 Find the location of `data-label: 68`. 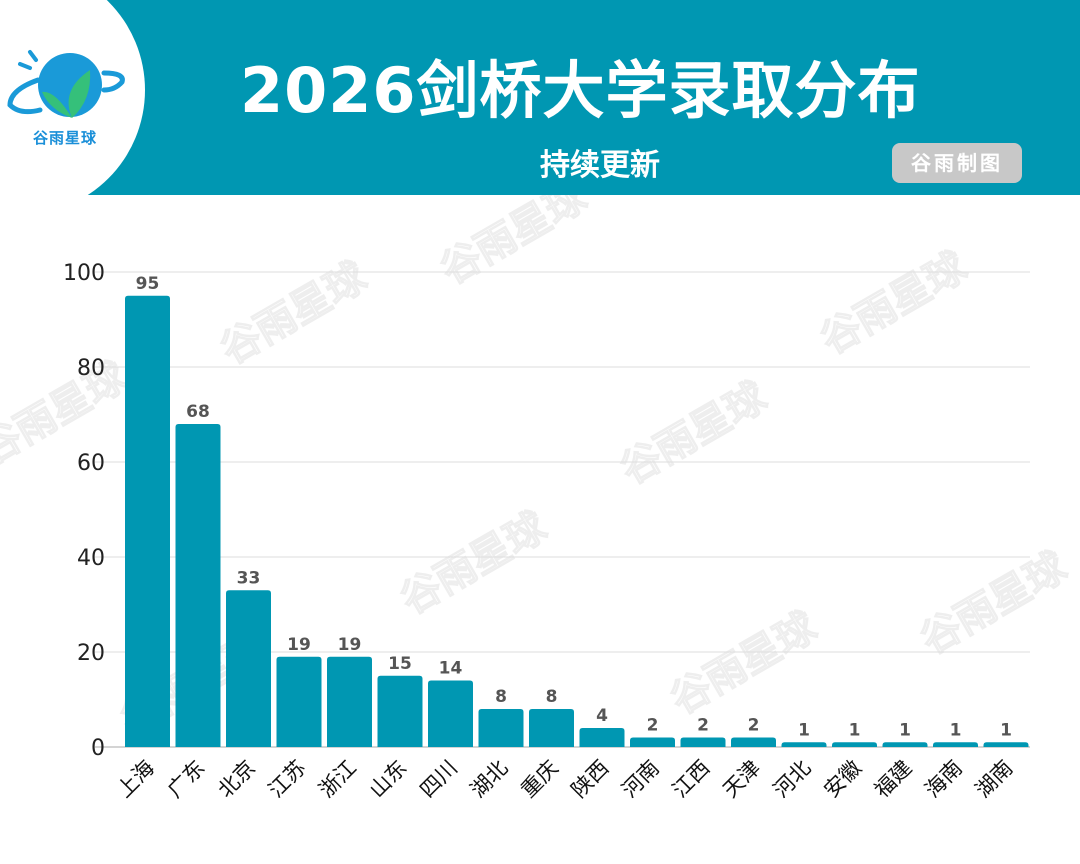

data-label: 68 is located at coordinates (198, 412).